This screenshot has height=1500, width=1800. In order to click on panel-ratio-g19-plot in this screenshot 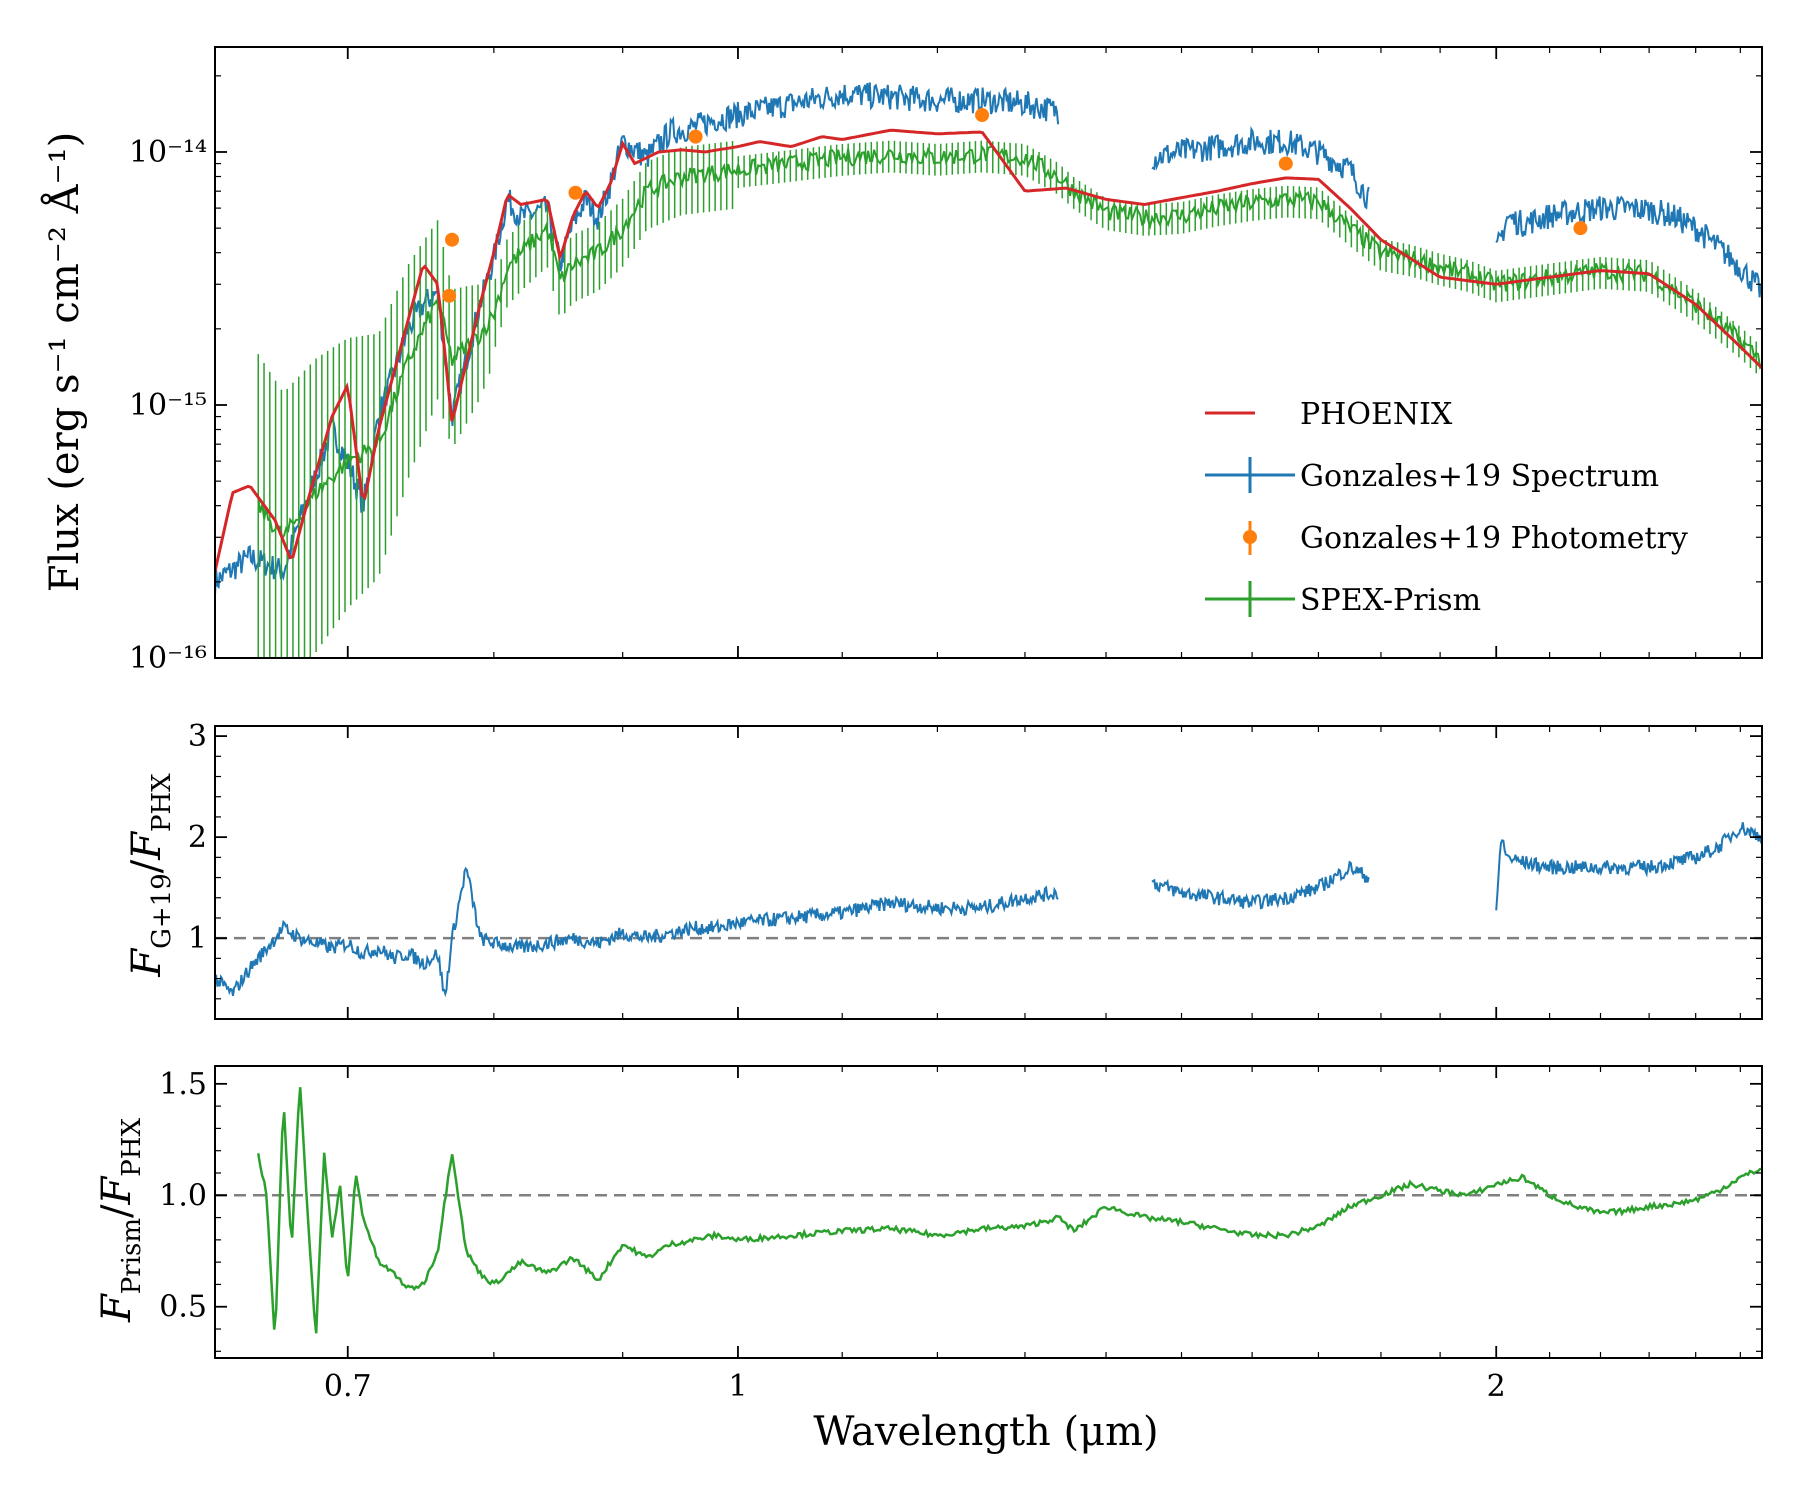, I will do `click(988, 910)`.